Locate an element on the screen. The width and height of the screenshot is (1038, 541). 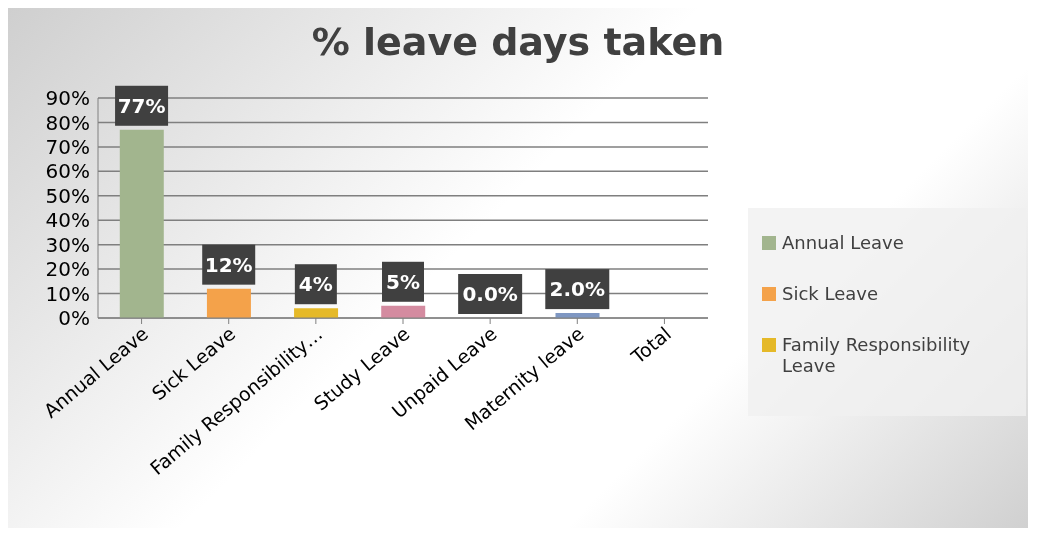
data-label: 5% is located at coordinates (403, 281).